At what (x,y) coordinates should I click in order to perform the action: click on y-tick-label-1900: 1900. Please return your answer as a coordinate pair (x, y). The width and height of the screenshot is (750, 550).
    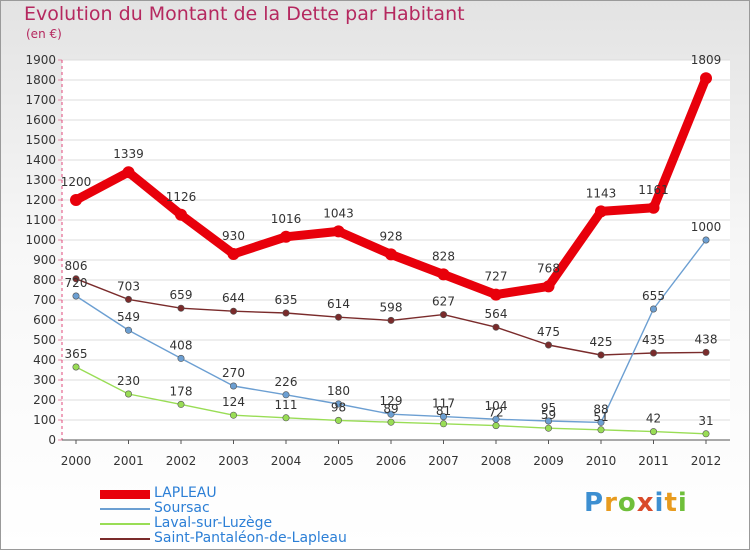
    Looking at the image, I should click on (40, 60).